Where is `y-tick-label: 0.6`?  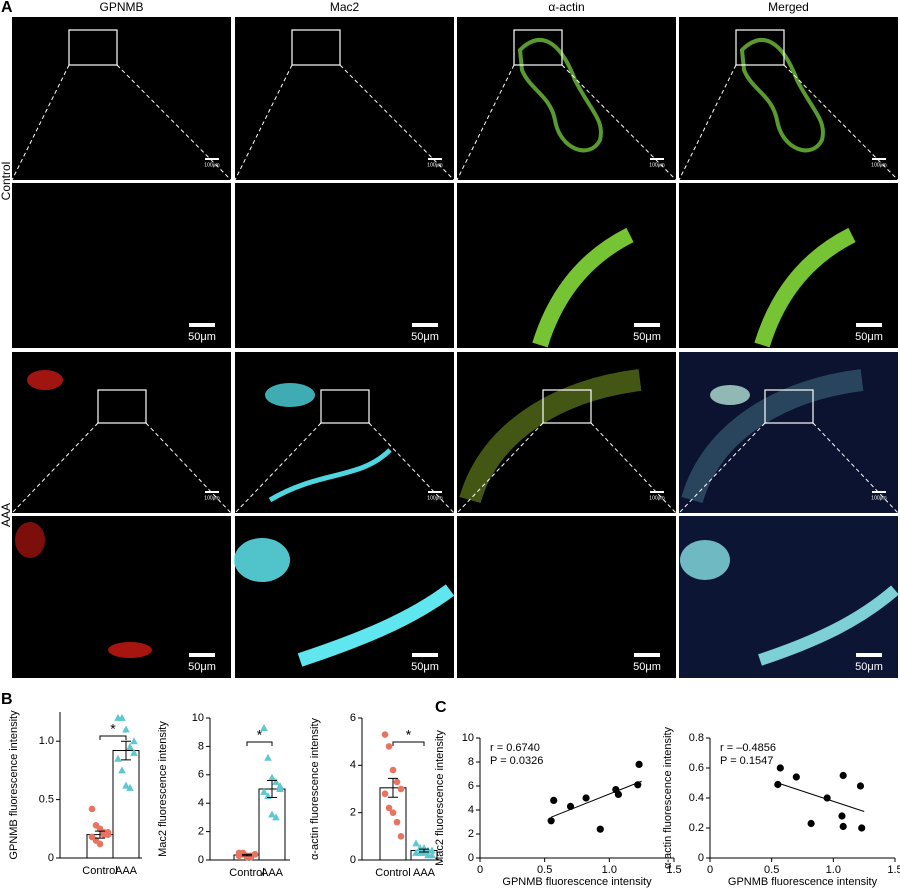
y-tick-label: 0.6 is located at coordinates (696, 768).